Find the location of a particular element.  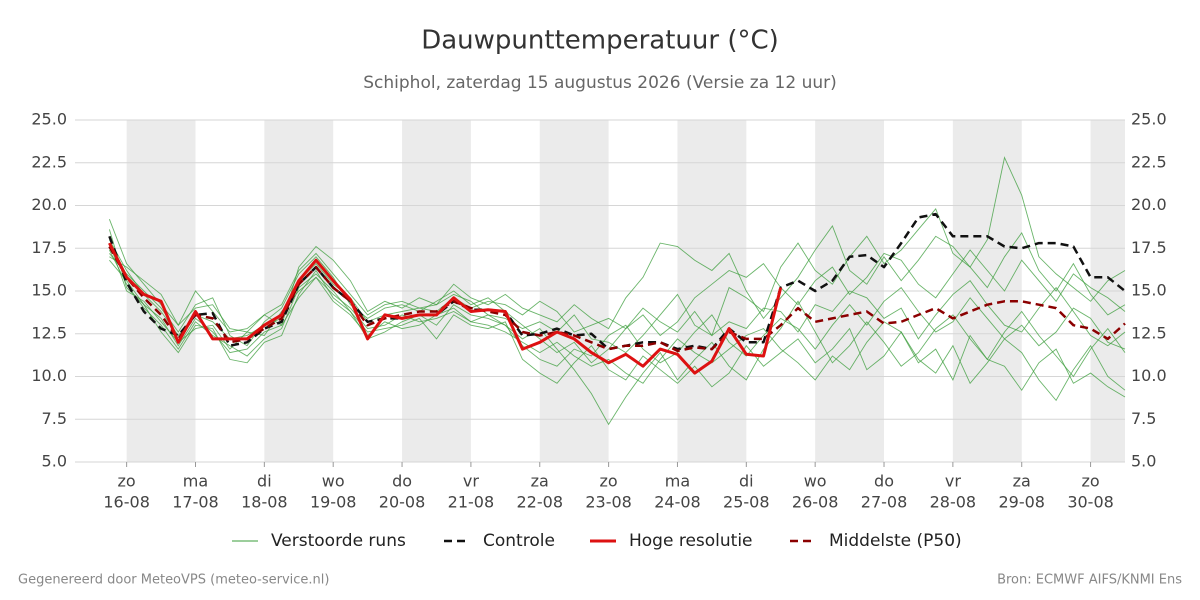

x-tick-label: 16-08 is located at coordinates (126, 502).